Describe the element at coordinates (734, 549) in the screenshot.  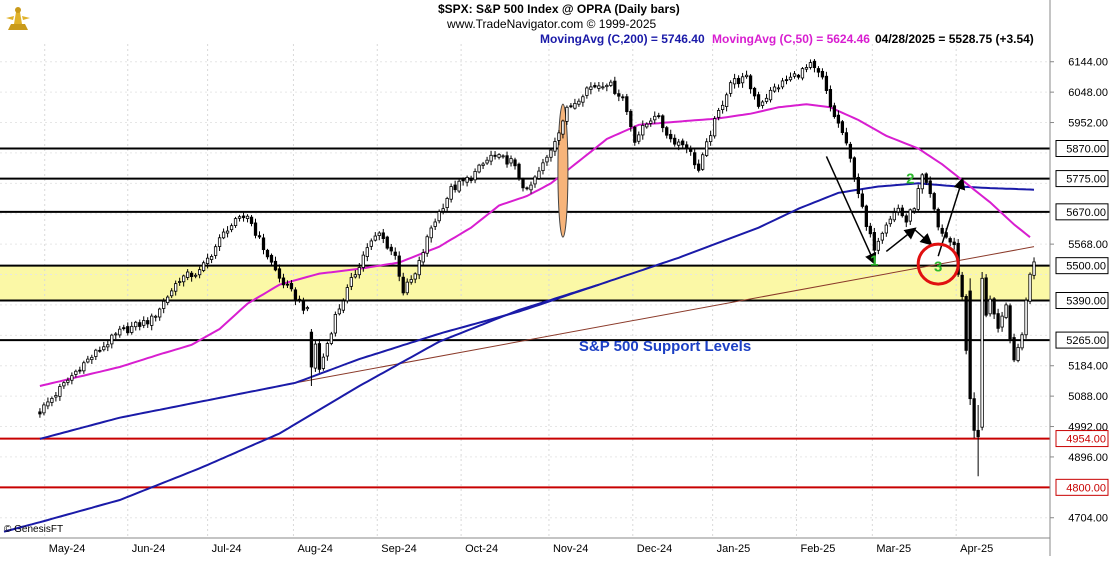
I see `x-month-label: Jan-25` at that location.